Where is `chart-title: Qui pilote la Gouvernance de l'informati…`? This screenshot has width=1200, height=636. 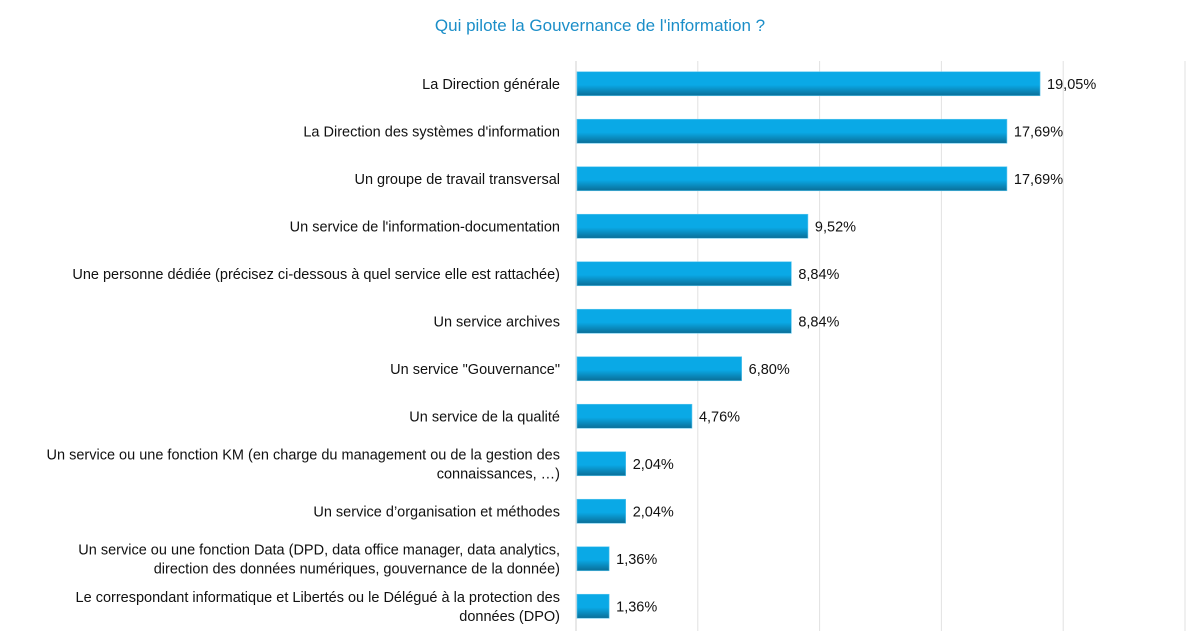 chart-title: Qui pilote la Gouvernance de l'informati… is located at coordinates (600, 25).